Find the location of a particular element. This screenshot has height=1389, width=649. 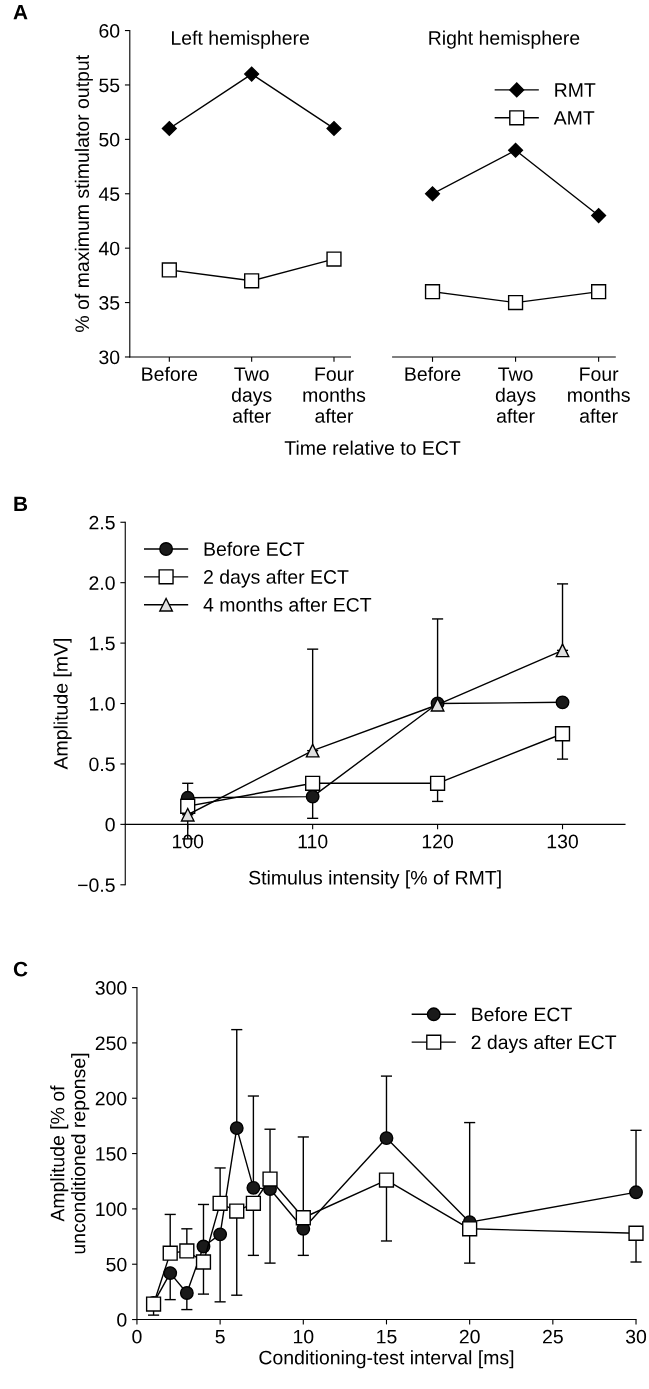

x-tick-label: 30 is located at coordinates (636, 1336).